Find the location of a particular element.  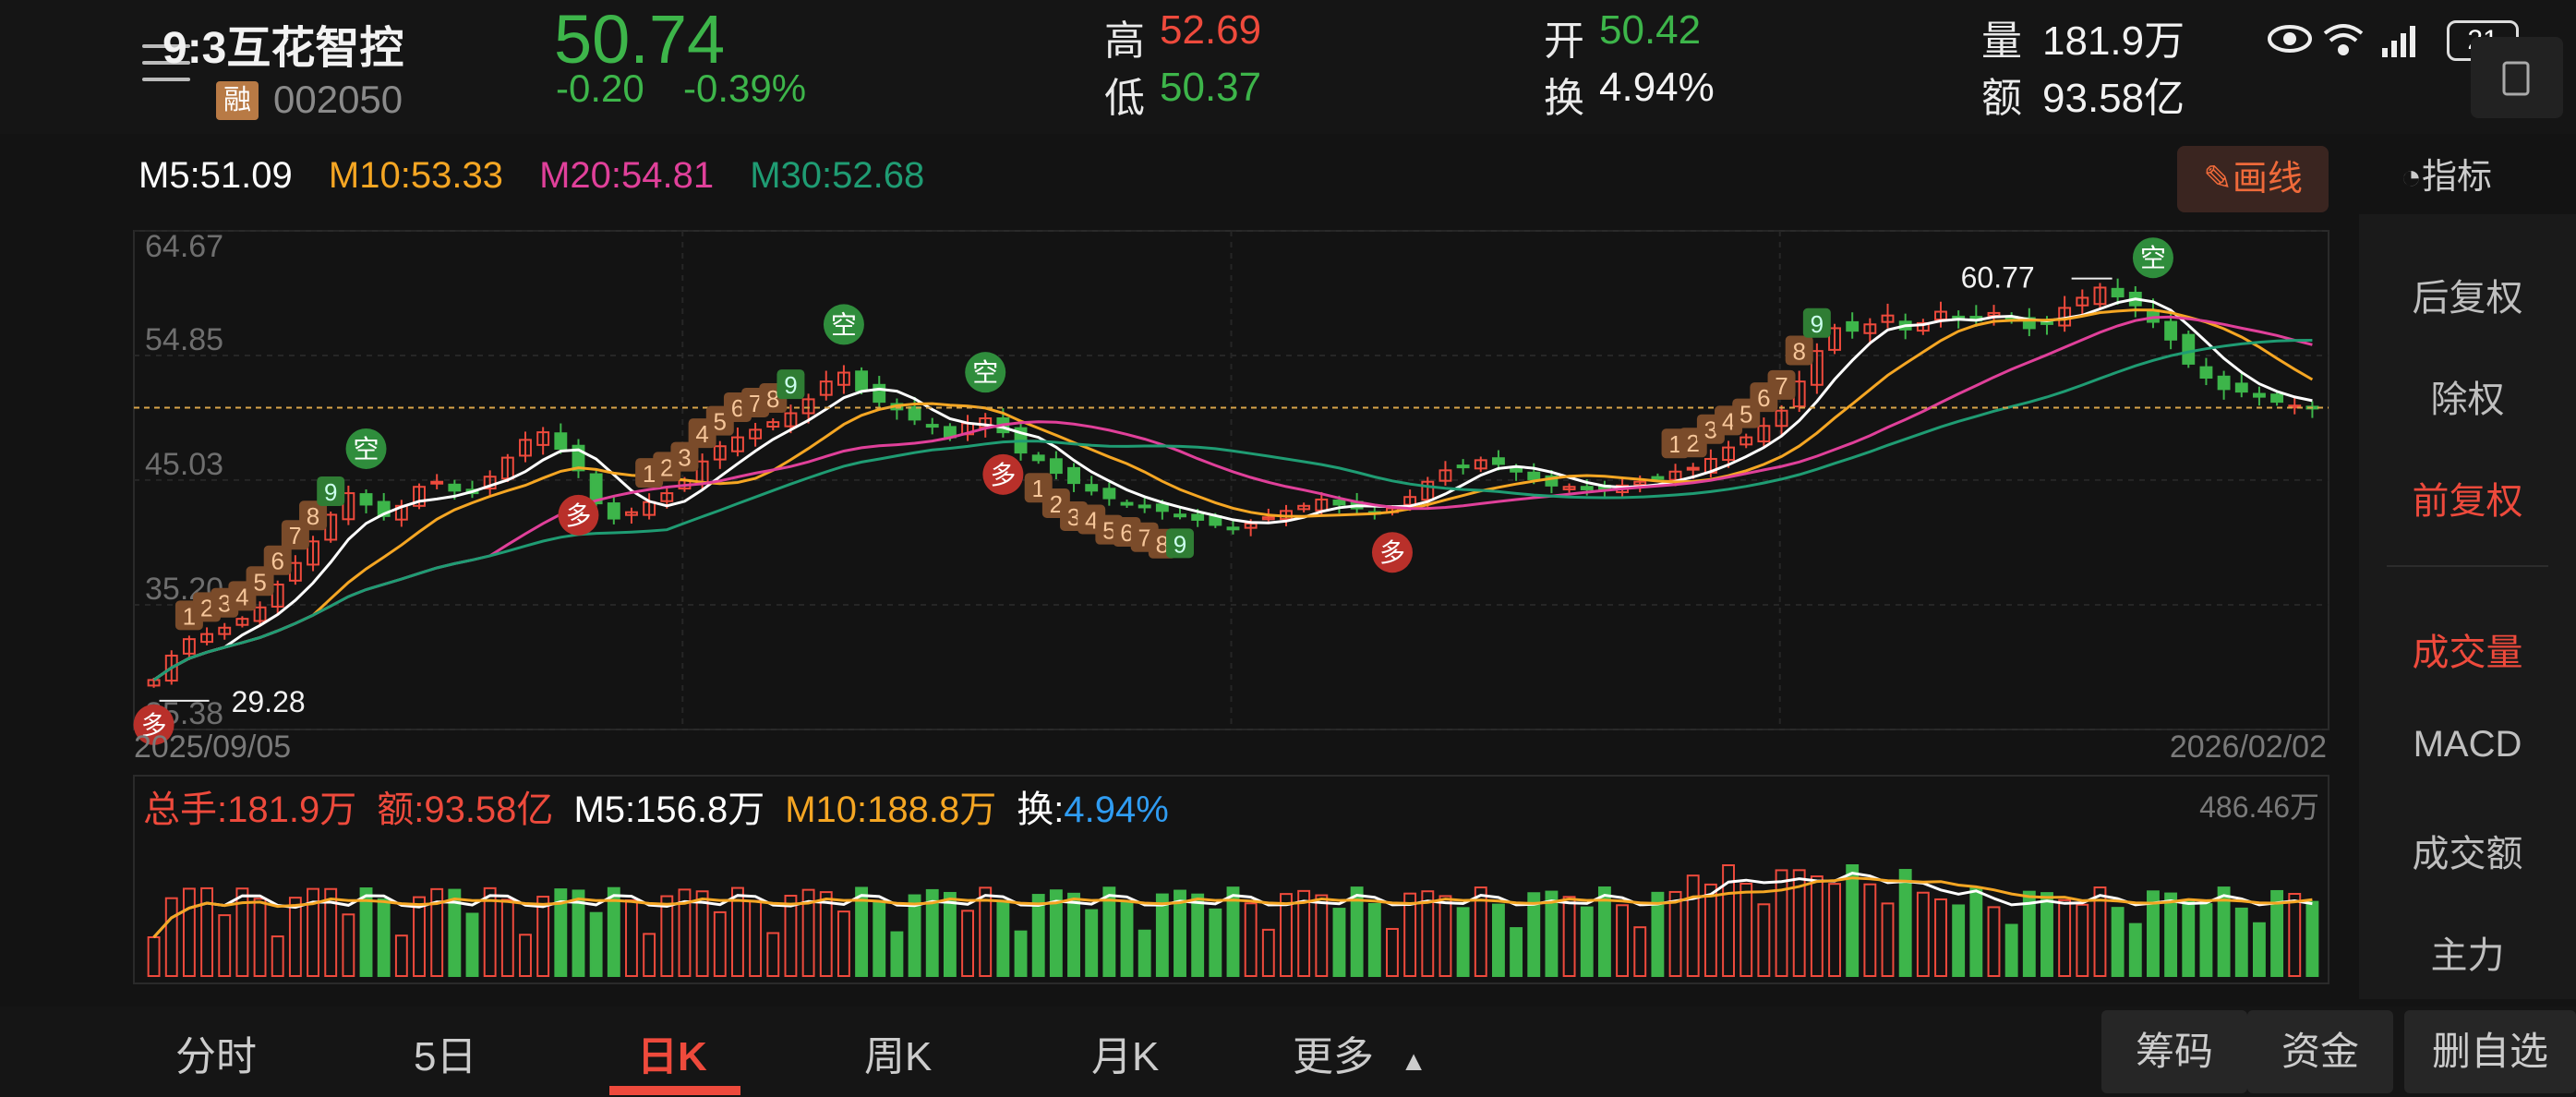

indicator-button: ◔指标 is located at coordinates (2446, 177).